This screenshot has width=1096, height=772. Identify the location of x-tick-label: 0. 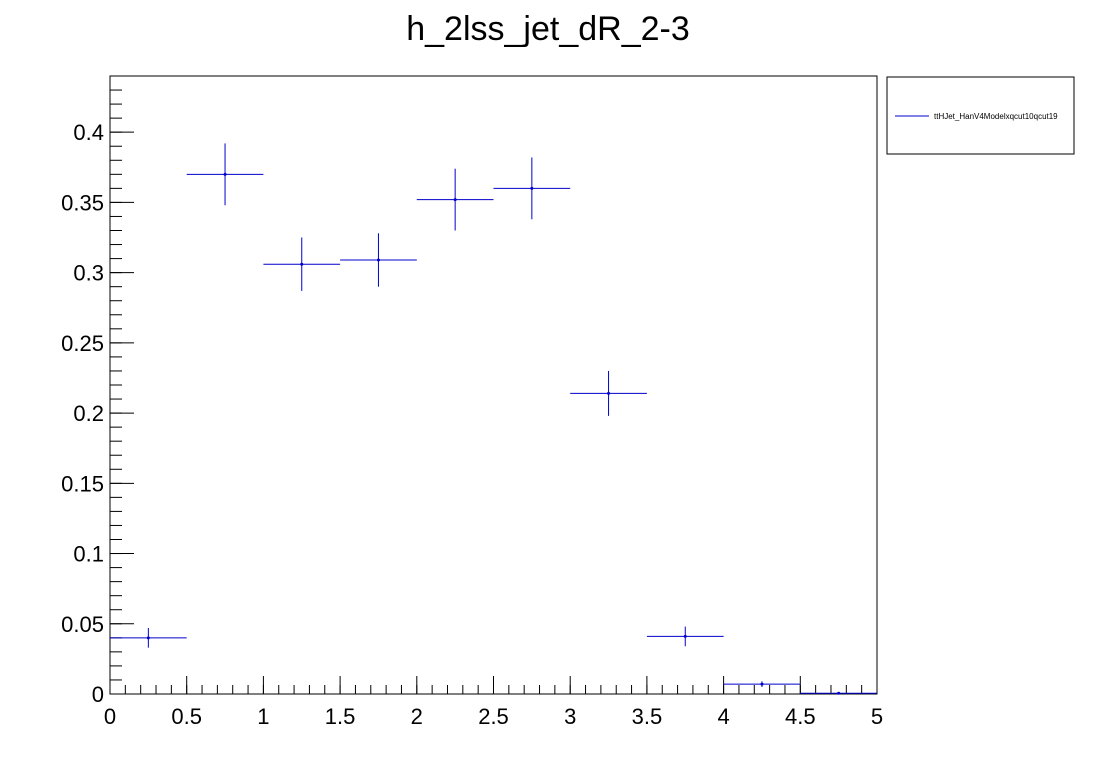
(110, 716).